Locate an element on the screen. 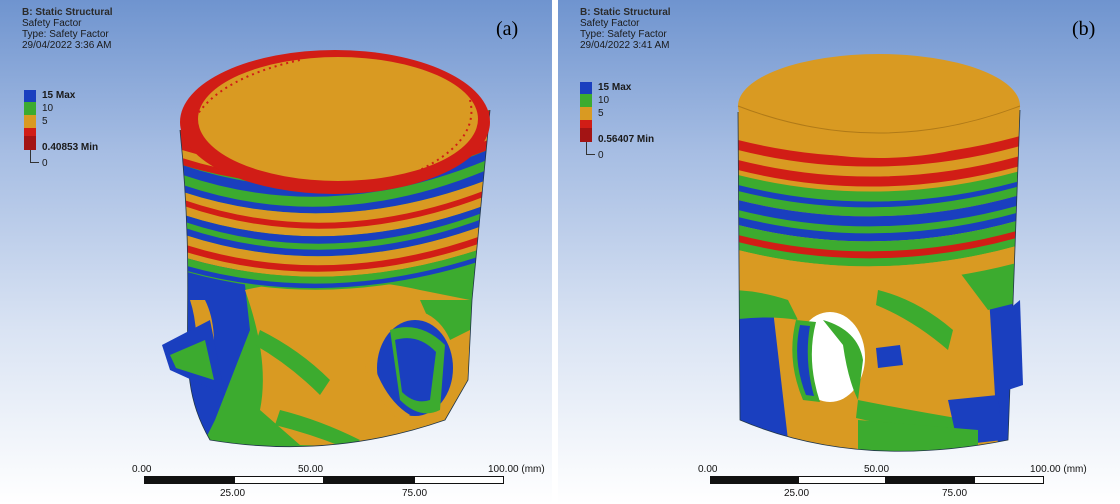  analysis-title-a: B: Static Structural is located at coordinates (67, 12).